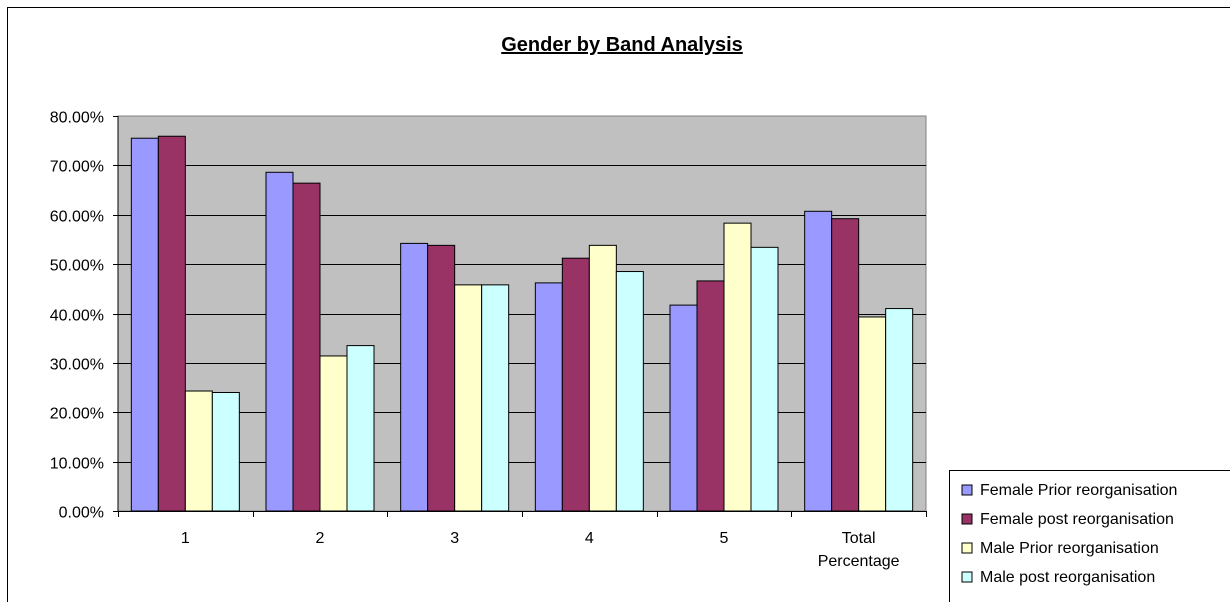 The image size is (1230, 602). I want to click on legend-label: Male Prior reorganisation, so click(1069, 548).